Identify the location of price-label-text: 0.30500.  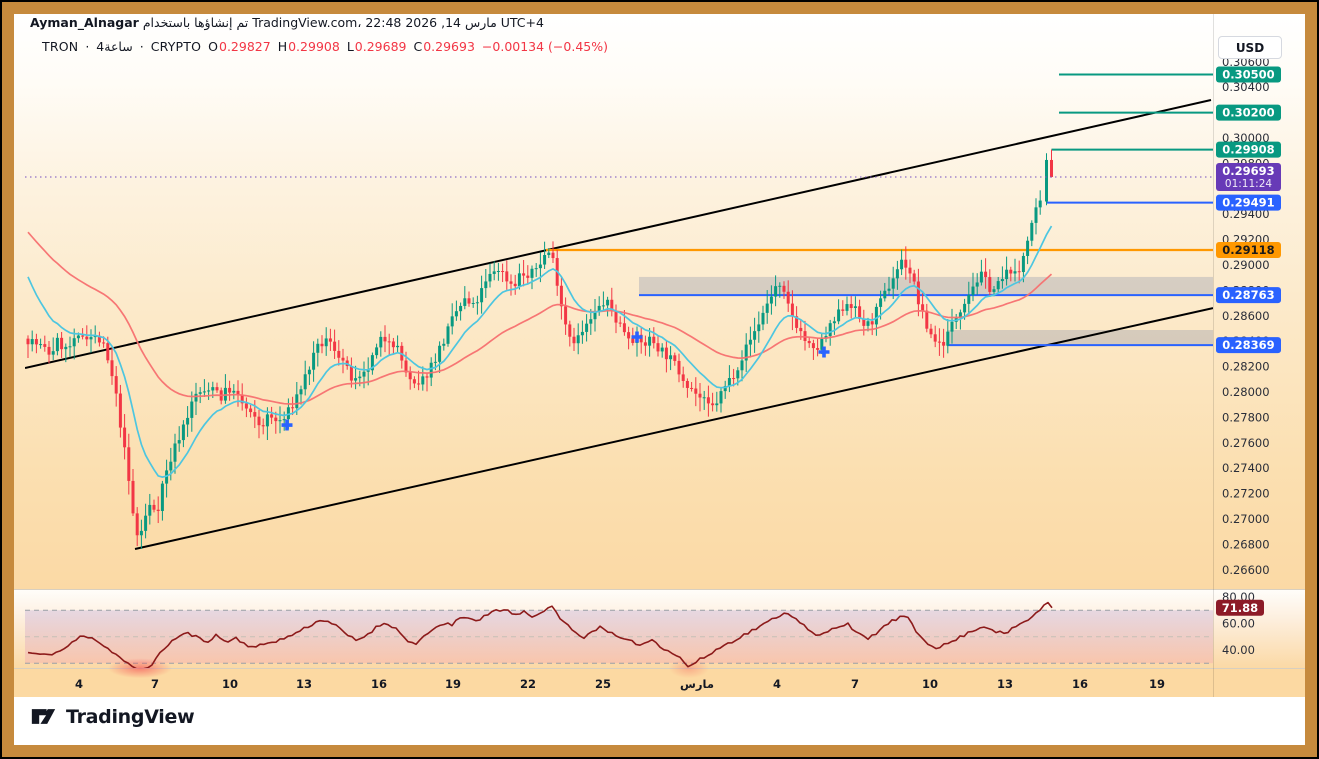
(1248, 75).